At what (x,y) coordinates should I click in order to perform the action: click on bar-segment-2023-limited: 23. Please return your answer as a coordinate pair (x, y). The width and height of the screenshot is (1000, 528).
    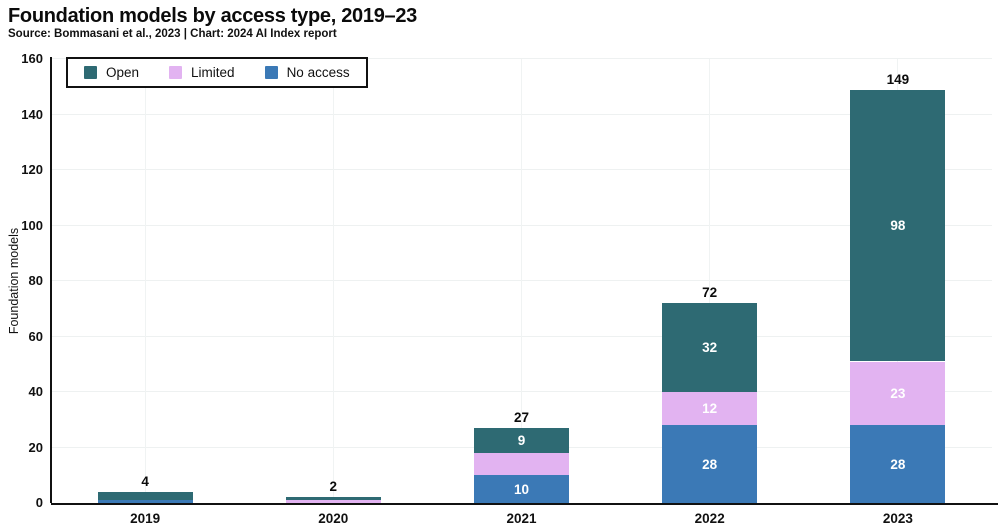
    Looking at the image, I should click on (898, 393).